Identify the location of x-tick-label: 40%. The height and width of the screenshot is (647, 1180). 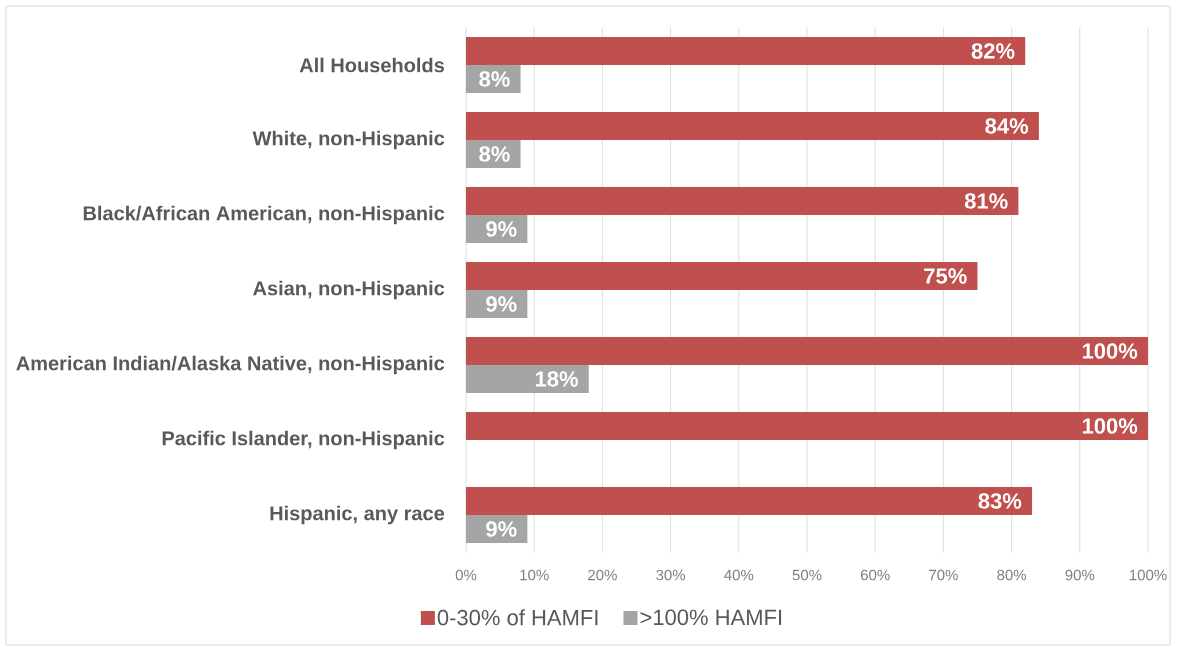
(739, 575).